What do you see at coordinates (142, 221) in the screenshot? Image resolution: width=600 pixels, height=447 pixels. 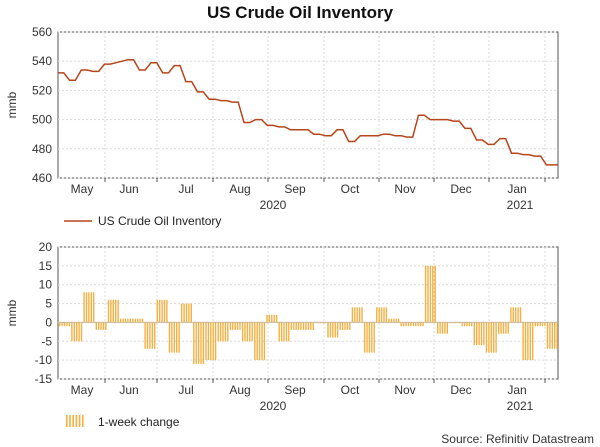 I see `legend-inventory: US Crude Oil Inventory` at bounding box center [142, 221].